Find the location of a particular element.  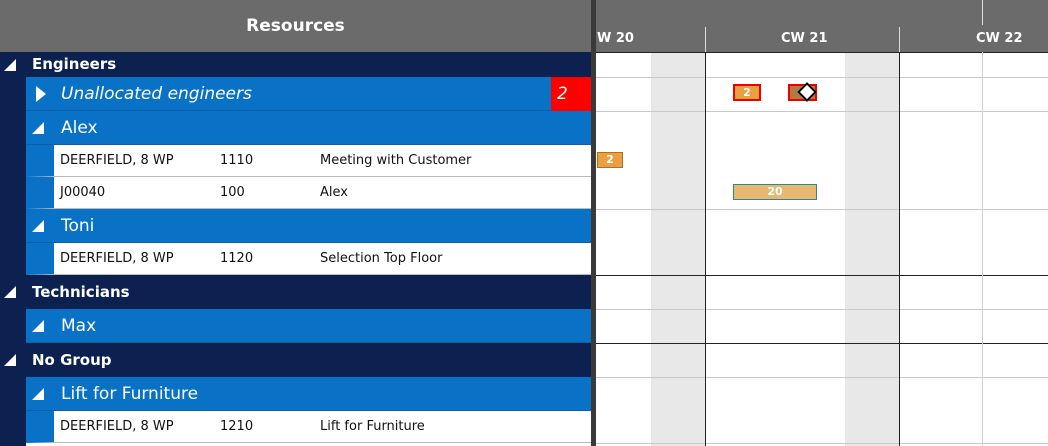

task-cell: 100 is located at coordinates (232, 192).